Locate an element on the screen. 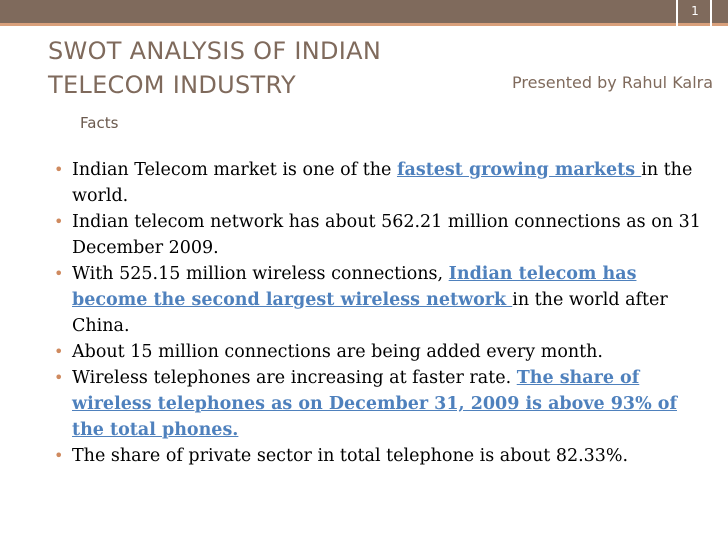 Image resolution: width=728 pixels, height=546 pixels. slide-number: 1 is located at coordinates (695, 11).